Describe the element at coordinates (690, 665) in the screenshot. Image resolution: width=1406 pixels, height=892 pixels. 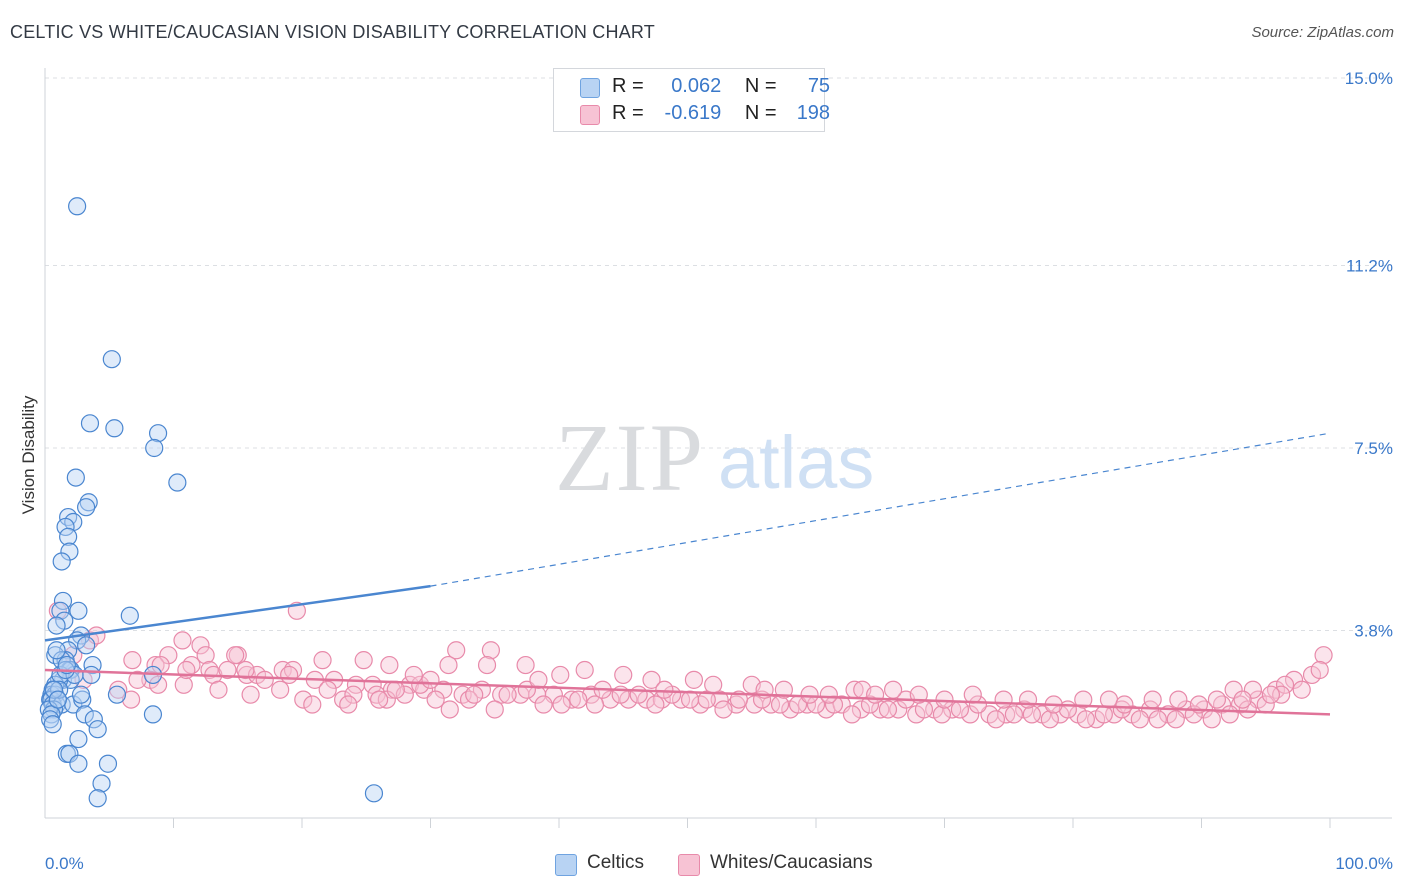
I see `whites-series` at that location.